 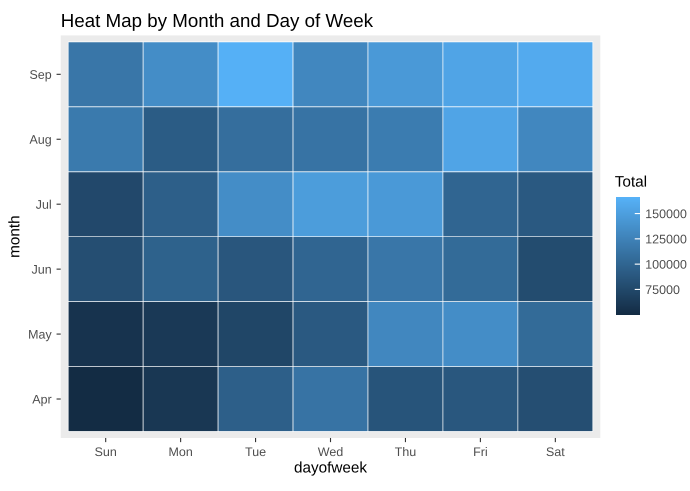 I want to click on x-tick-label: Sat, so click(x=555, y=451).